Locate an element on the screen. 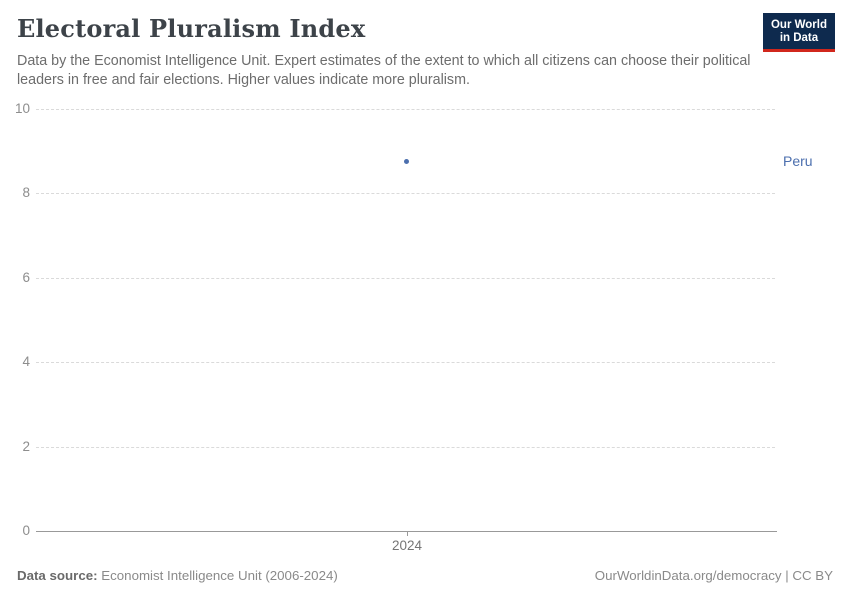 Image resolution: width=850 pixels, height=600 pixels. x-axis-line is located at coordinates (406, 531).